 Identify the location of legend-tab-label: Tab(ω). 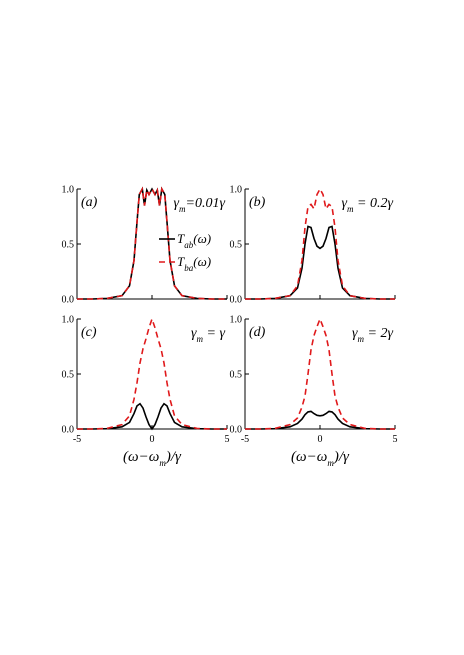
(194, 240).